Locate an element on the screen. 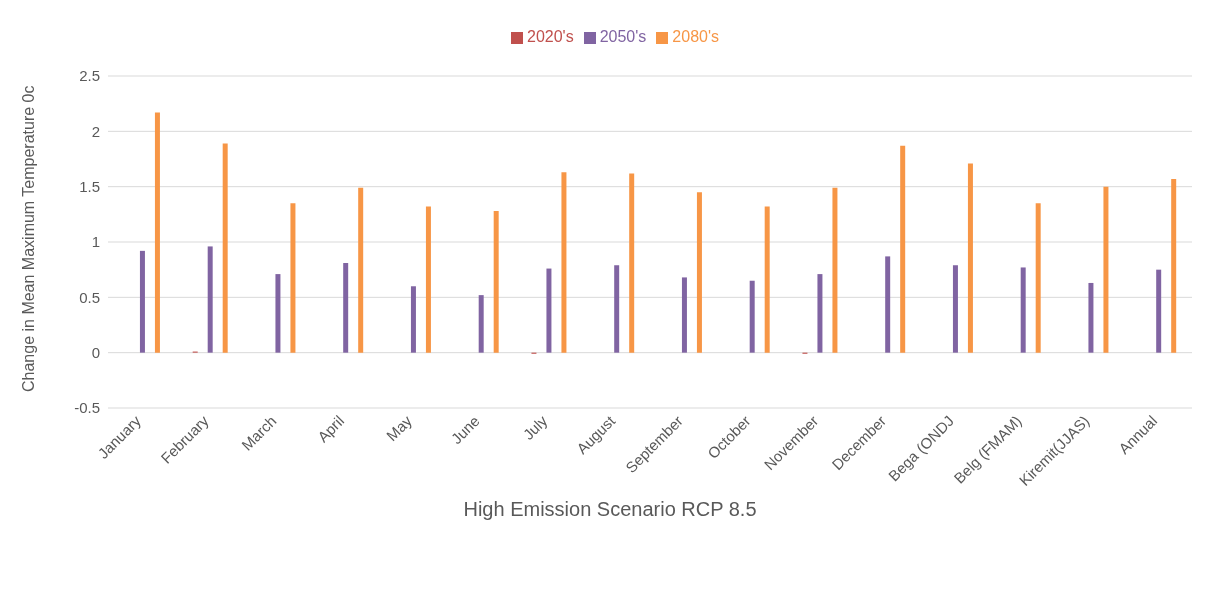 This screenshot has width=1220, height=608. legend-label: 2020's is located at coordinates (550, 36).